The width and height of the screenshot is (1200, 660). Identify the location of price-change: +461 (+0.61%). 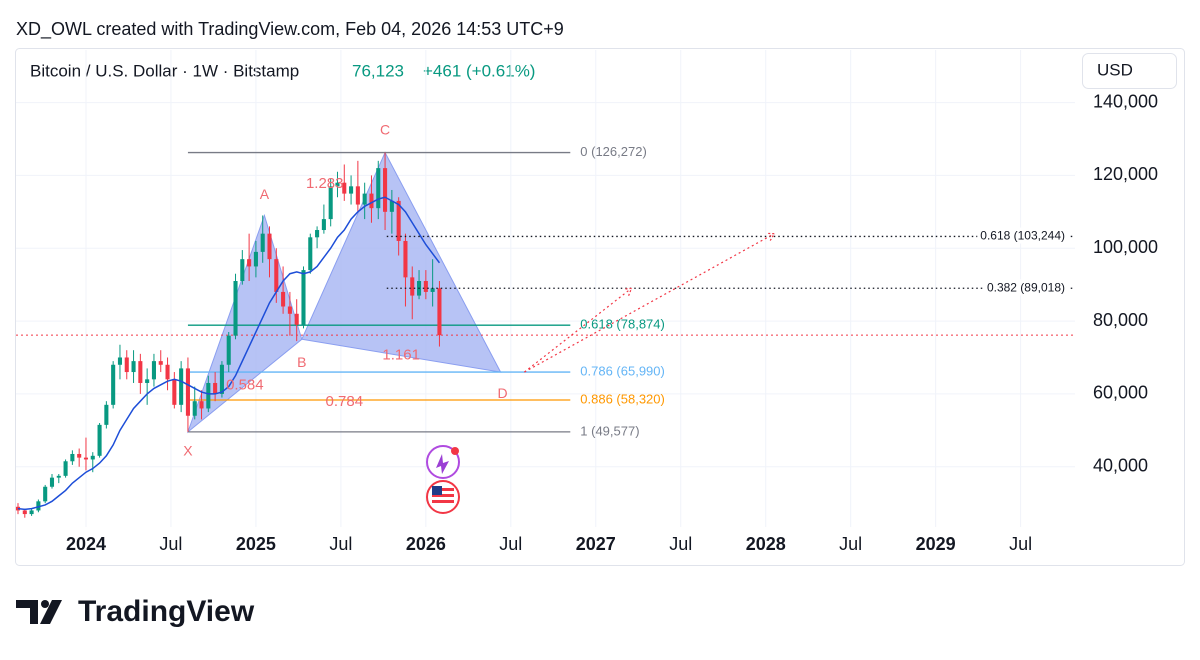
(479, 70).